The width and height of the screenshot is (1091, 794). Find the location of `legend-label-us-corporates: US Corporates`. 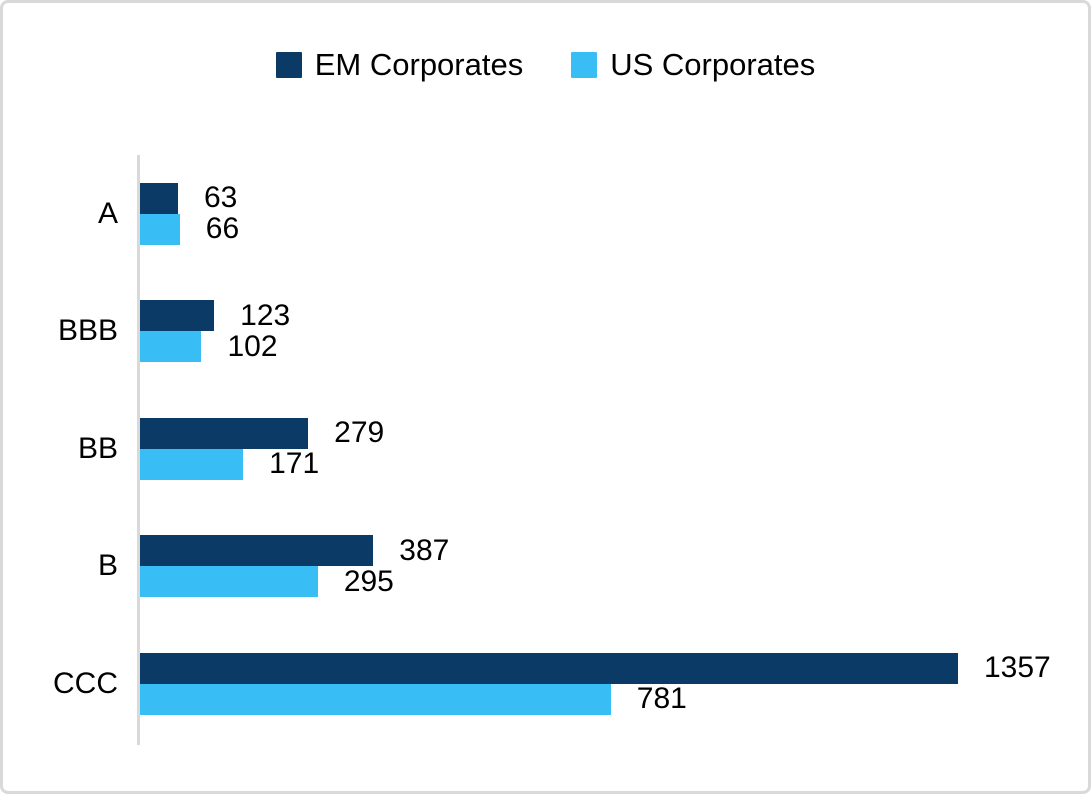

legend-label-us-corporates: US Corporates is located at coordinates (713, 64).